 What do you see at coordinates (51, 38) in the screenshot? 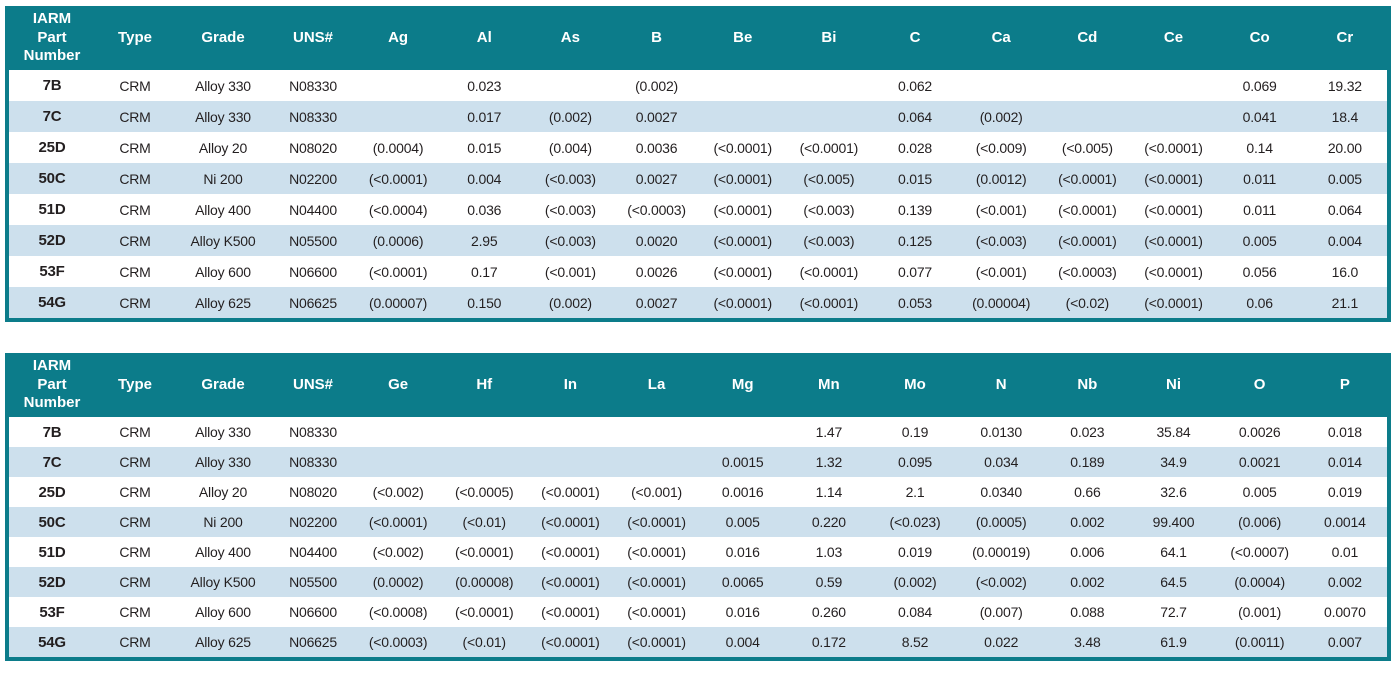
I see `column-header: IARM Part Number` at bounding box center [51, 38].